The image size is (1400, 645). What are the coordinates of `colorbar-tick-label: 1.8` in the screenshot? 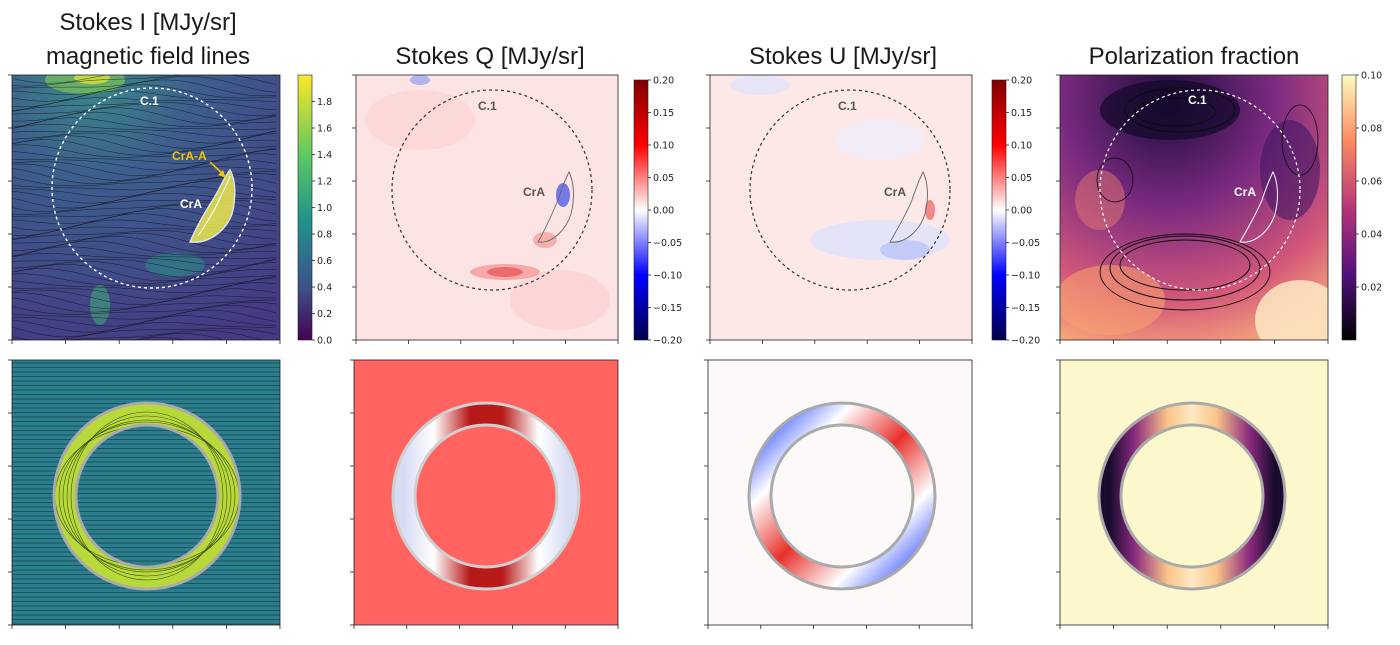 It's located at (324, 102).